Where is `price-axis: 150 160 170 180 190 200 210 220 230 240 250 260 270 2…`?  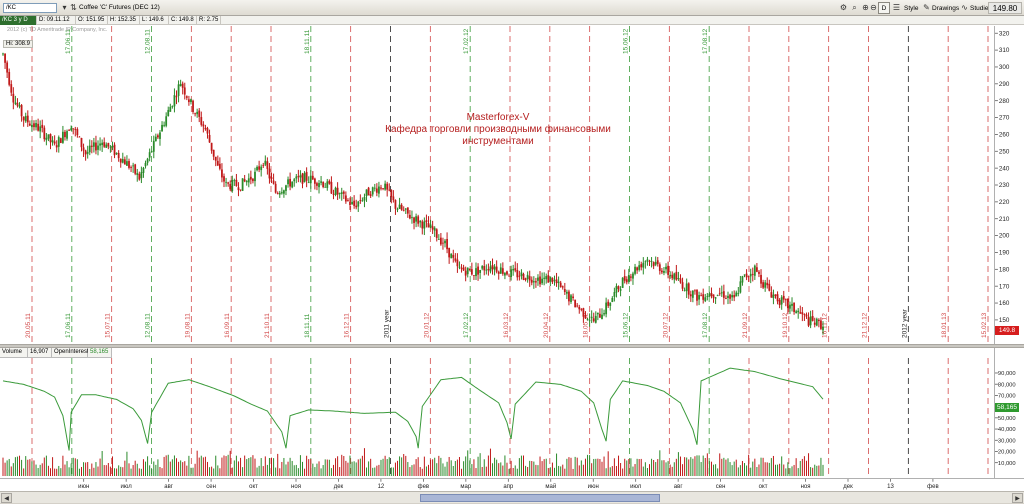
price-axis: 150 160 170 180 190 200 210 220 230 240 250 260 270 2… is located at coordinates (1009, 185).